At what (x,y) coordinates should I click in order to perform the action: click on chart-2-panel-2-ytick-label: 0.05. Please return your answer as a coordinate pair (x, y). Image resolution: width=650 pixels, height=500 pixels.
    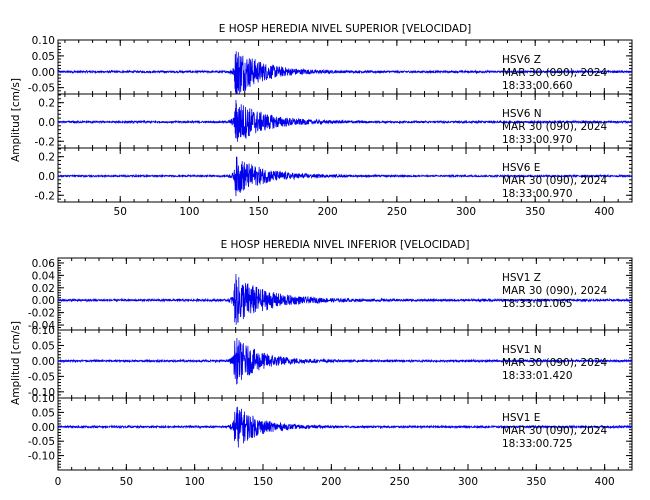
    Looking at the image, I should click on (43, 346).